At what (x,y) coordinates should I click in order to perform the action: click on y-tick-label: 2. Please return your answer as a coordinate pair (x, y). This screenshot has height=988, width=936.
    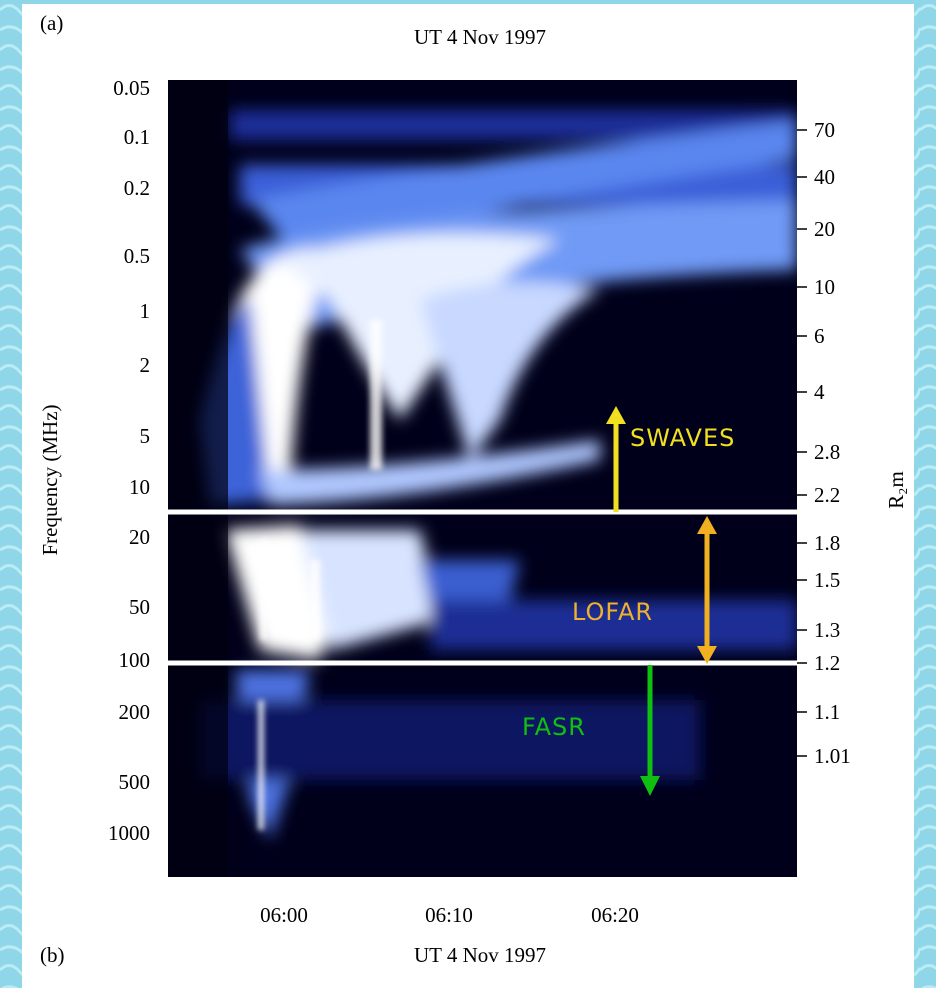
    Looking at the image, I should click on (145, 365).